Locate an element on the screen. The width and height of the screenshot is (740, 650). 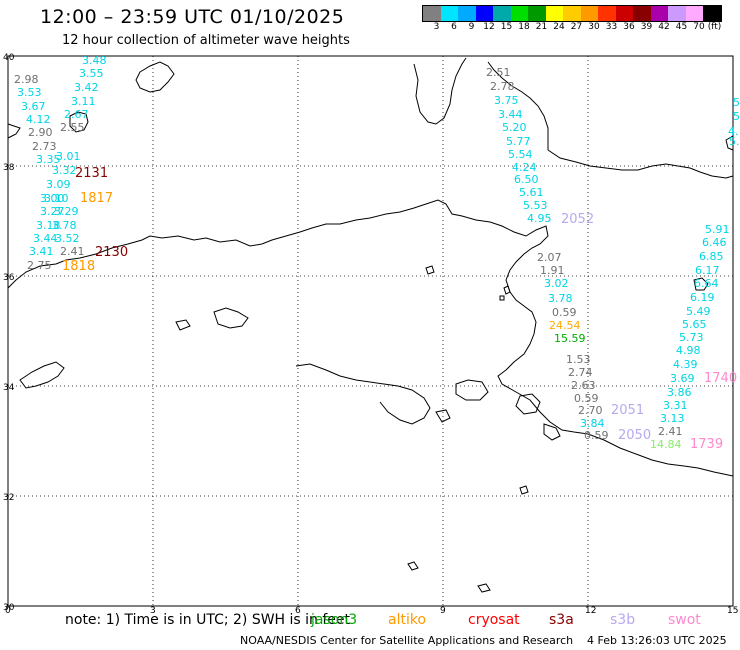
wave-height-reading: 2.67 is located at coordinates (76, 114).